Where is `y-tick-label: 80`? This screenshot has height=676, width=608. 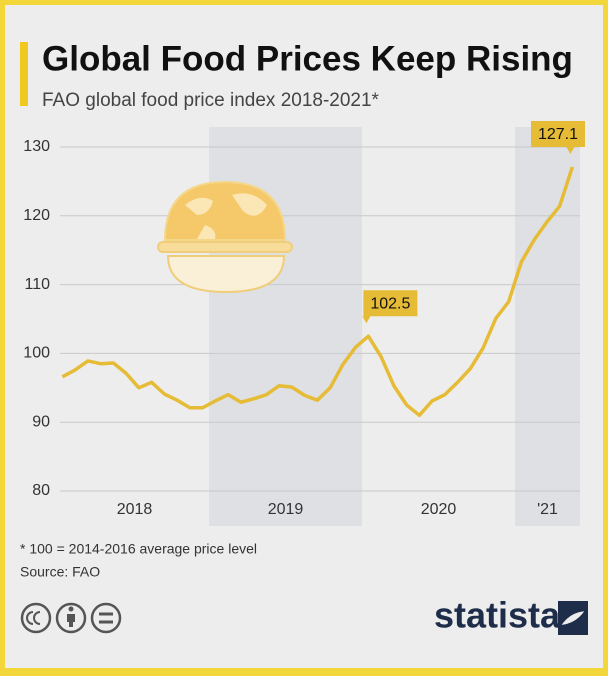
y-tick-label: 80 is located at coordinates (41, 490).